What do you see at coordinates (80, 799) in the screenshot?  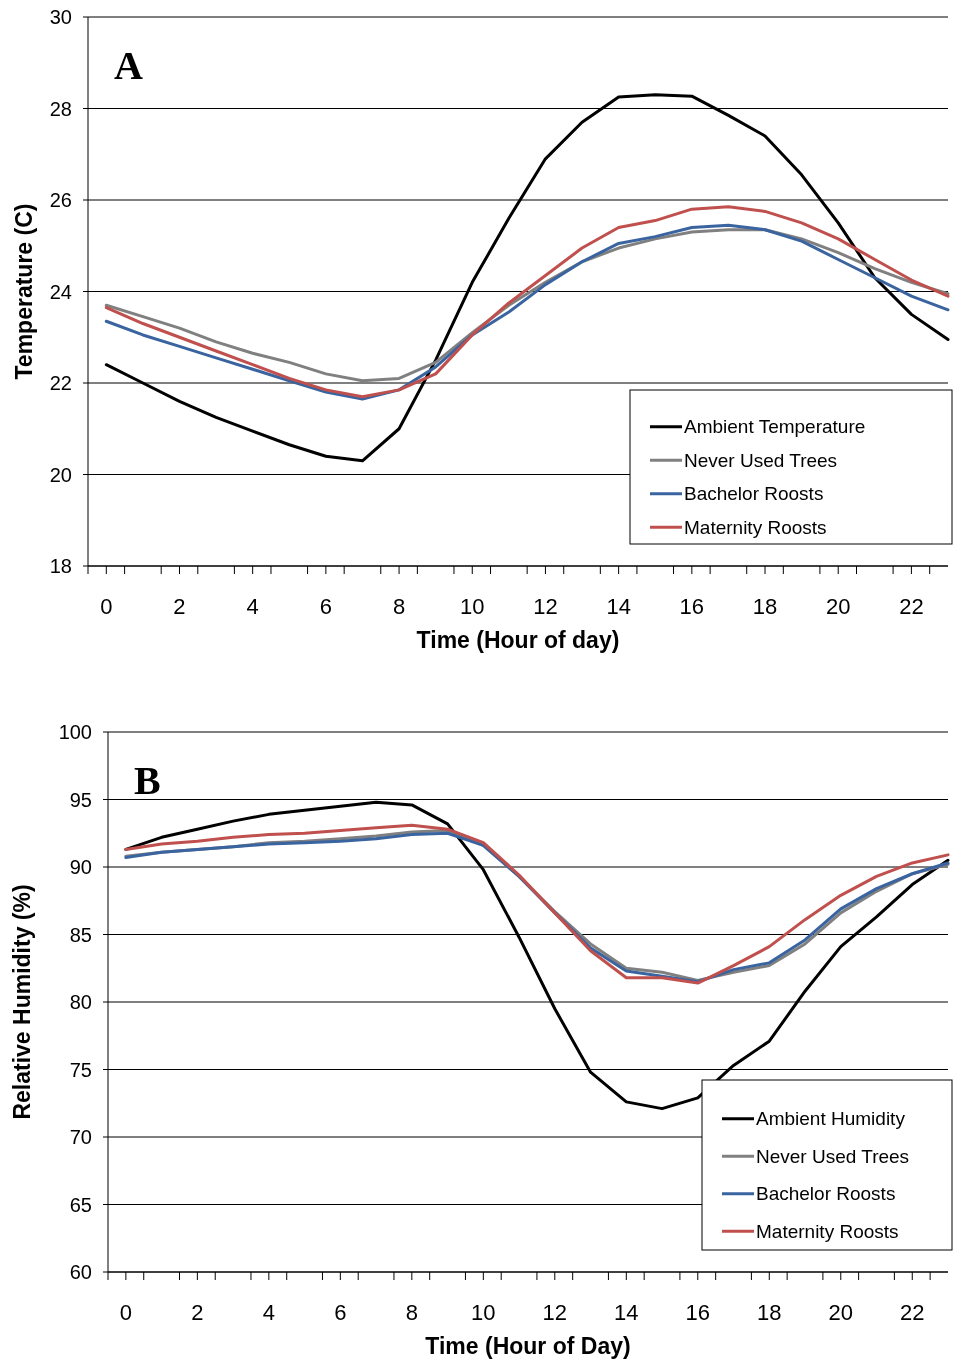 I see `y-tick-label: 95` at bounding box center [80, 799].